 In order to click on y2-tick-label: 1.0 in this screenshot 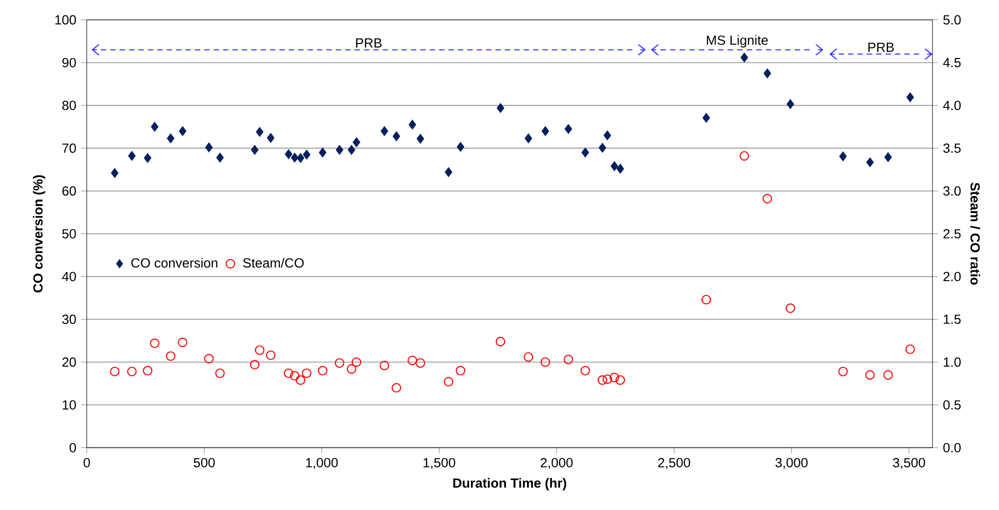, I will do `click(952, 362)`.